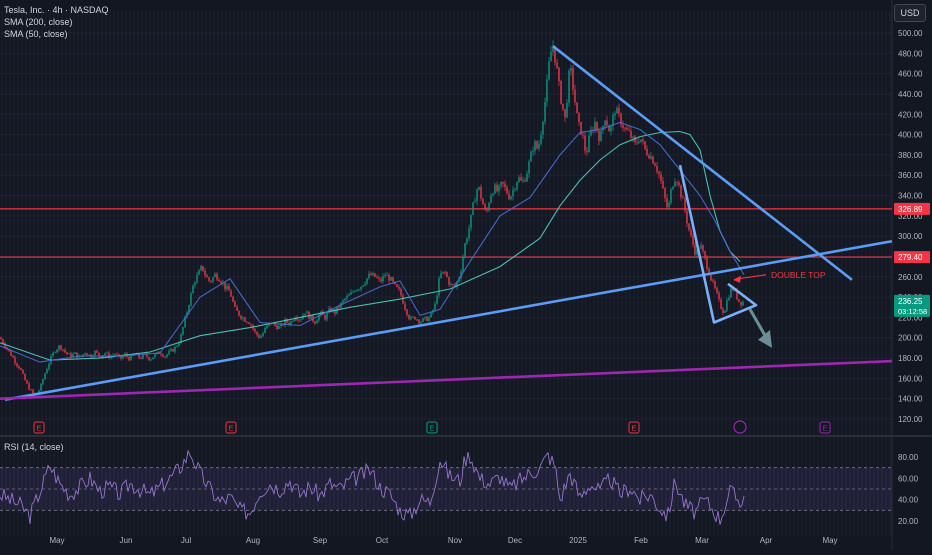 Image resolution: width=932 pixels, height=555 pixels. I want to click on sma50-legend: SMA (50, close), so click(36, 34).